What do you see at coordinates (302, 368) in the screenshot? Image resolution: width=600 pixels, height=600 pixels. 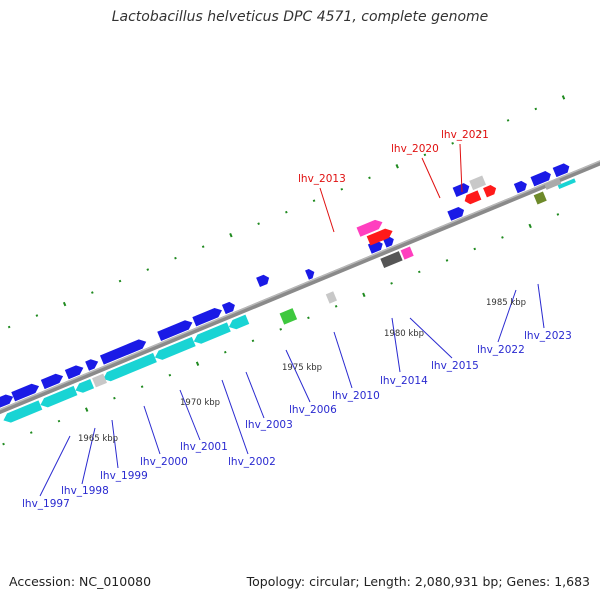 I see `scale-label: 1975 kbp` at bounding box center [302, 368].